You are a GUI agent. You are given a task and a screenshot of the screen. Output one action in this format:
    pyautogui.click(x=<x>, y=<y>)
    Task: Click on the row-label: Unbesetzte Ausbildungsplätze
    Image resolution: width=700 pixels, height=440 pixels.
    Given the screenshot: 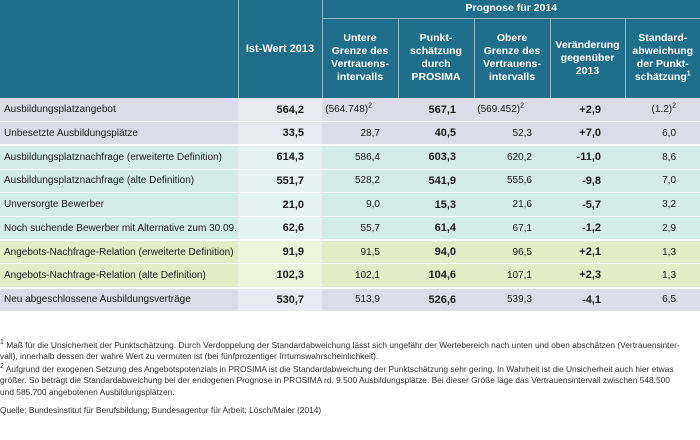 What is the action you would take?
    pyautogui.click(x=119, y=134)
    